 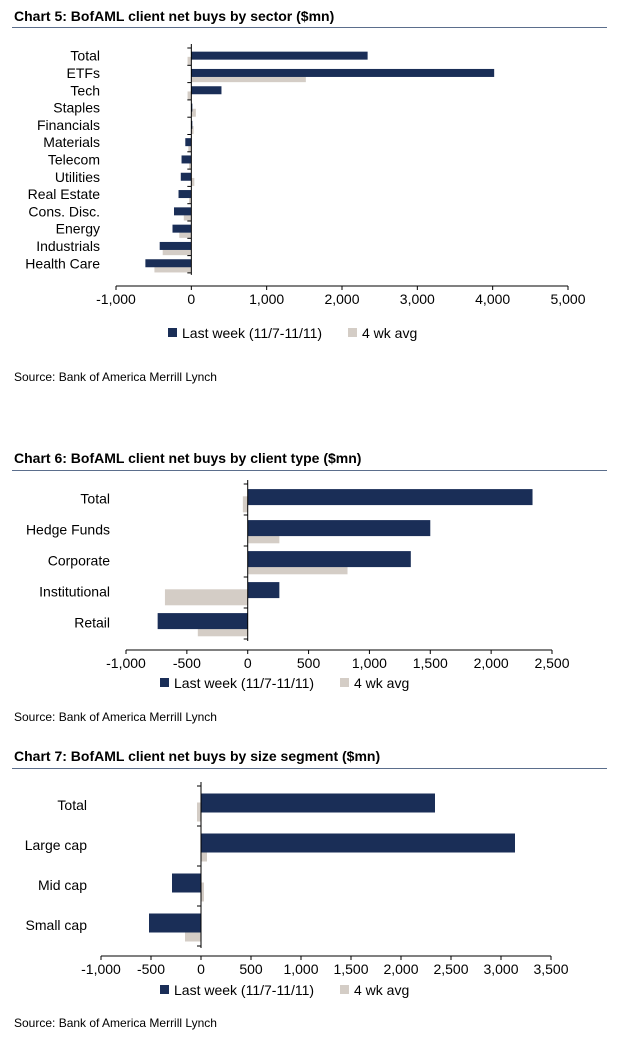 I want to click on category-label-3: Institutional, so click(x=74, y=592).